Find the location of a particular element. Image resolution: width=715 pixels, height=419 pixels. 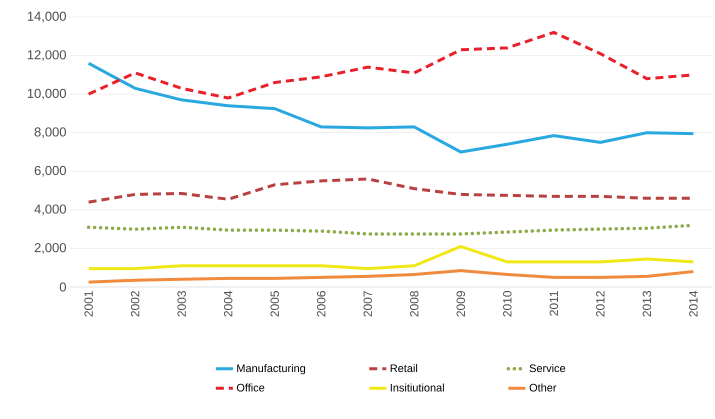

y-tick-label: 0 is located at coordinates (63, 287).